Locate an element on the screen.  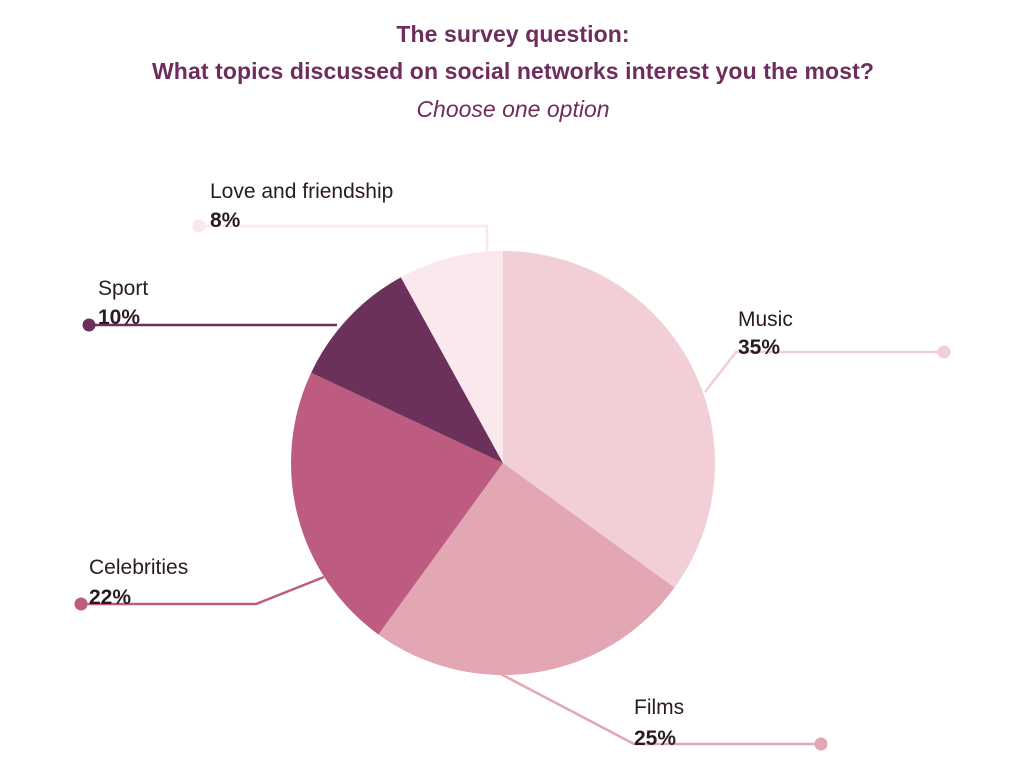
pie-slice-sport is located at coordinates (407, 370).